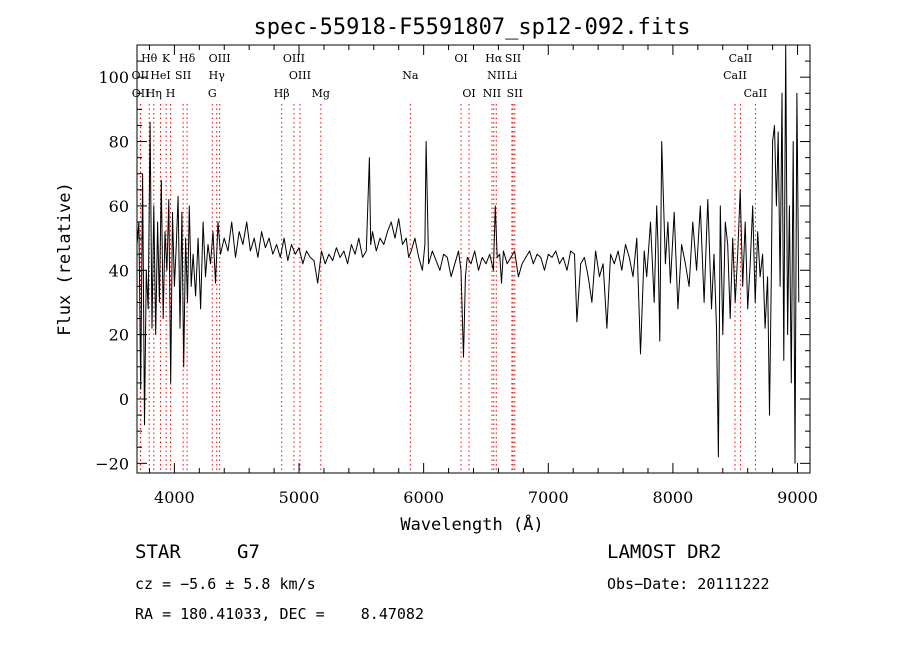 Image resolution: width=900 pixels, height=650 pixels. What do you see at coordinates (471, 27) in the screenshot?
I see `chart-title: spec-55918-F5591807_sp12-092.fits` at bounding box center [471, 27].